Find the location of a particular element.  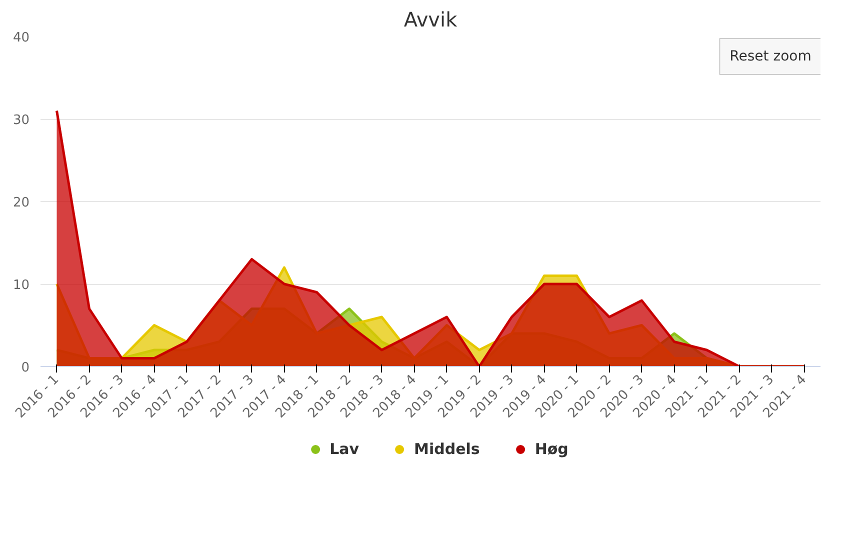

y-tick-label: 10 is located at coordinates (21, 285).